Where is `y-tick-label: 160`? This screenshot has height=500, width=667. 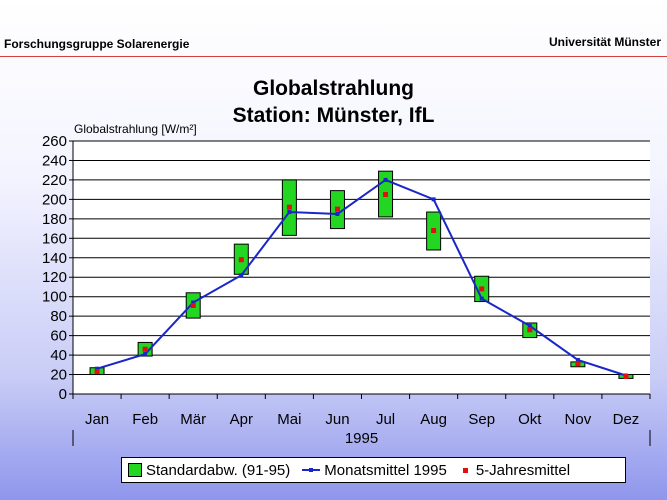 y-tick-label: 160 is located at coordinates (54, 238).